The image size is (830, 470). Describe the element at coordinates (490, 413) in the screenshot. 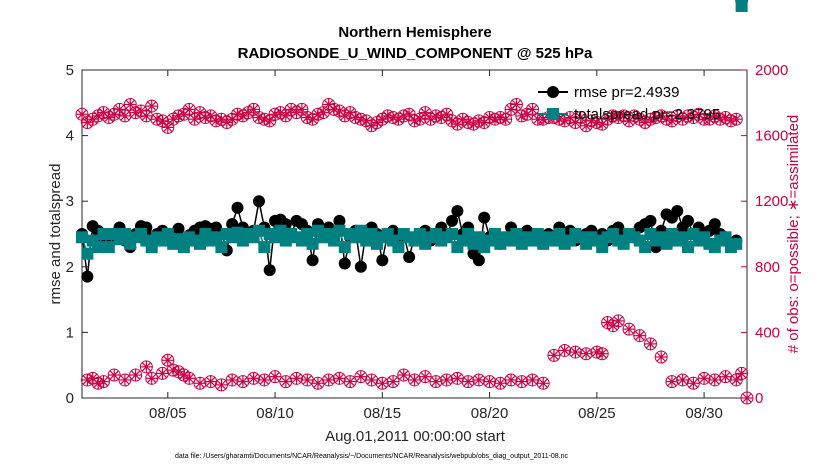

I see `x-tick-label: 08/20` at that location.